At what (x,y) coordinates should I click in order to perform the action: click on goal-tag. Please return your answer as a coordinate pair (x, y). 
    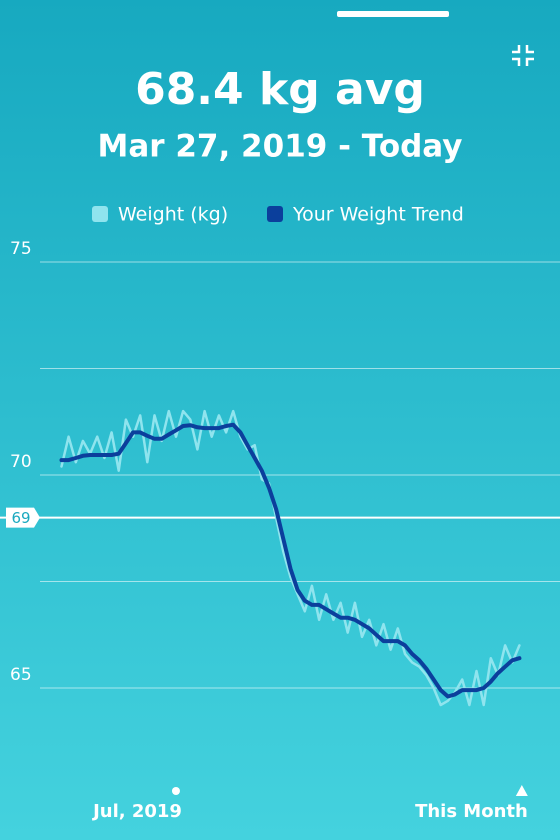
    Looking at the image, I should click on (23, 517).